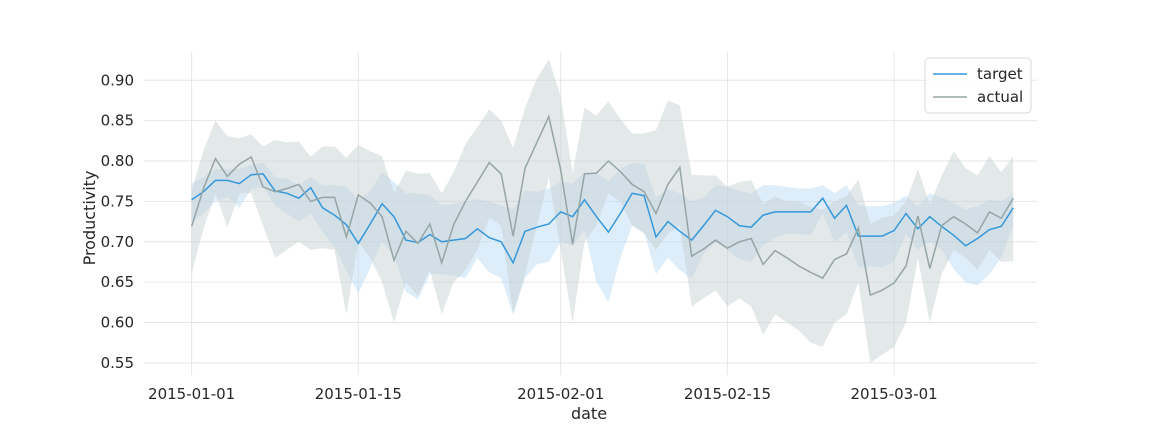  Describe the element at coordinates (1000, 97) in the screenshot. I see `legend-label-actual: actual` at that location.